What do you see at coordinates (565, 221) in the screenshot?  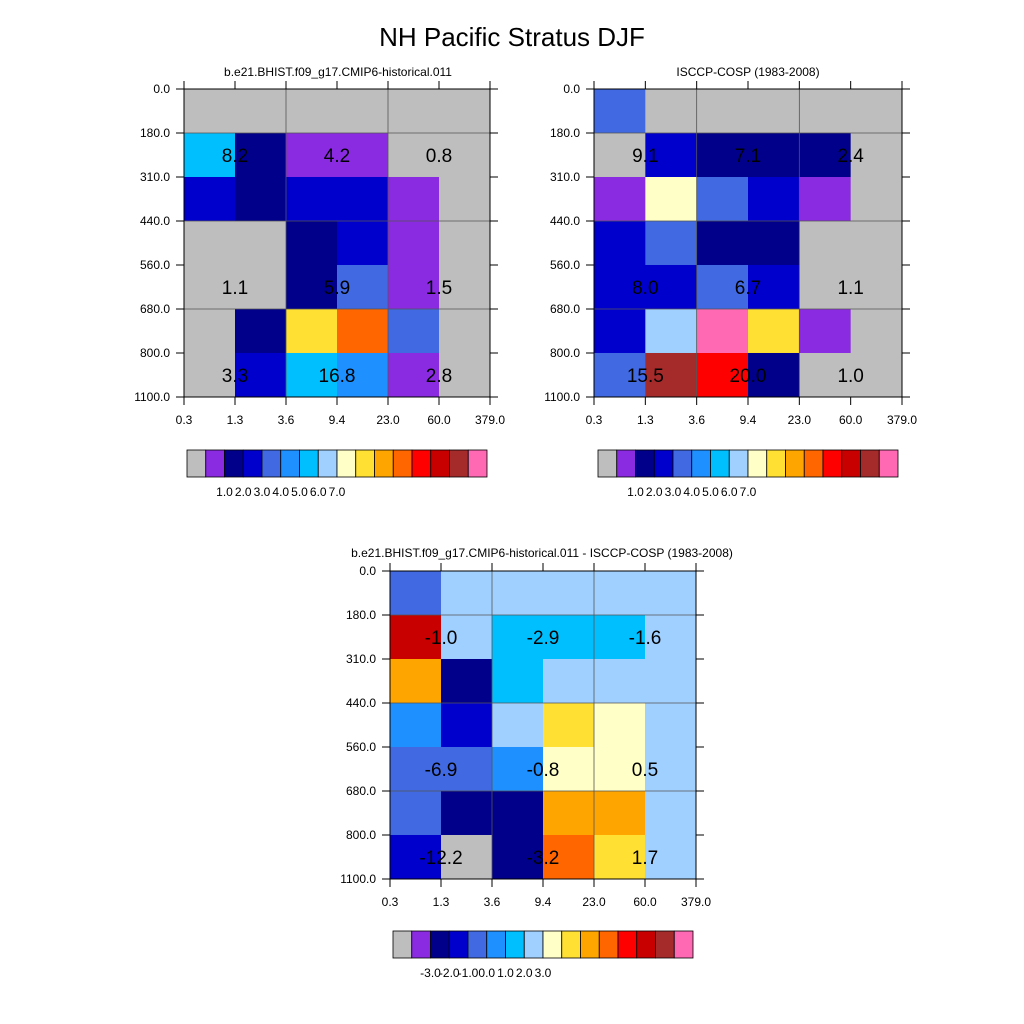 I see `y-tick-label: 440.0` at bounding box center [565, 221].